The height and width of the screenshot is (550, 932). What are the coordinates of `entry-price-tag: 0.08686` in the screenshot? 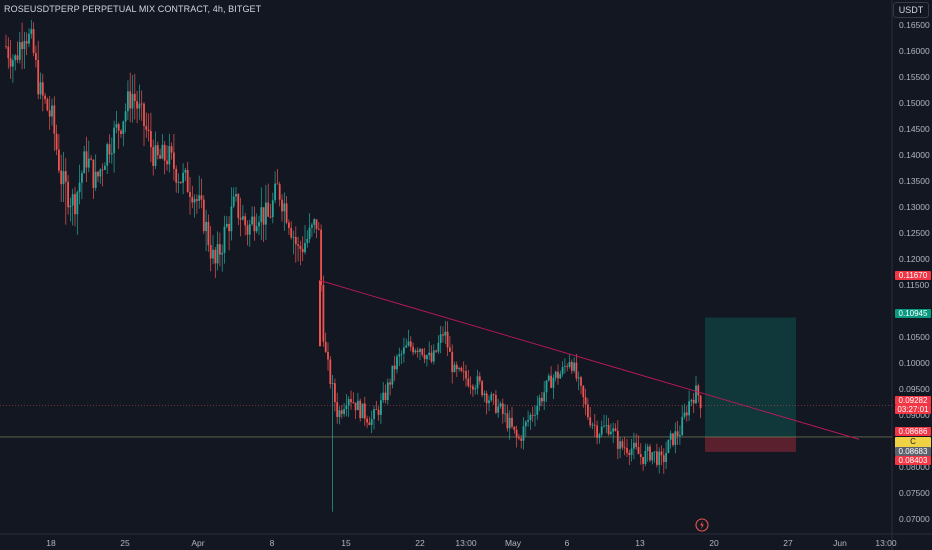 It's located at (913, 431).